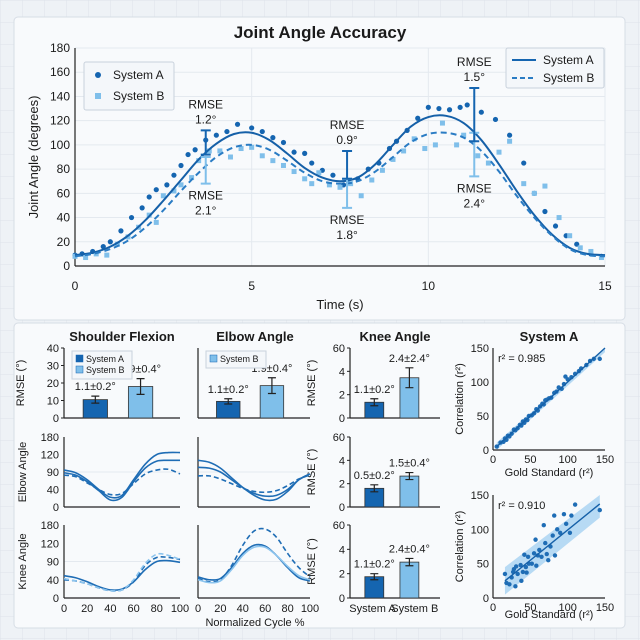  Describe the element at coordinates (474, 114) in the screenshot. I see `system-a-error-bar` at that location.